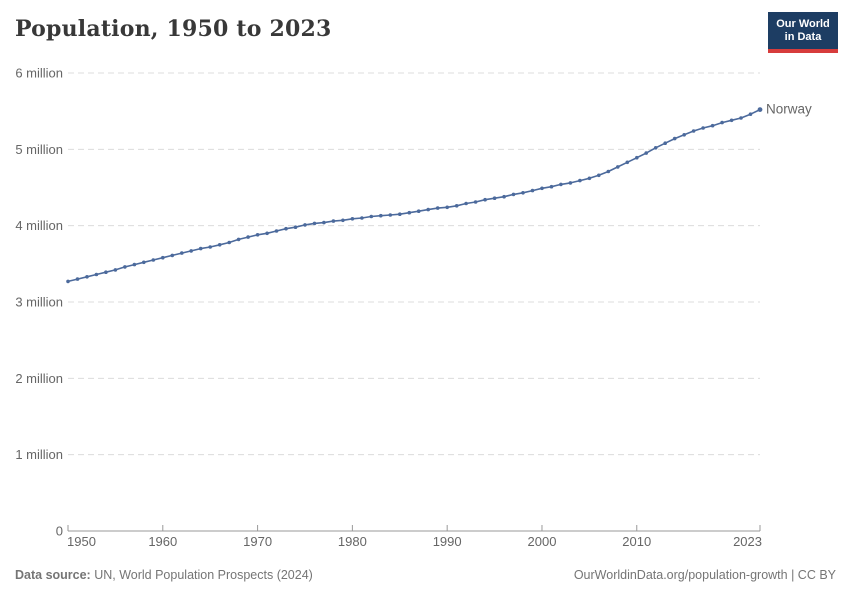 The image size is (850, 600). What do you see at coordinates (747, 541) in the screenshot?
I see `x-tick-label-2023: 2023` at bounding box center [747, 541].